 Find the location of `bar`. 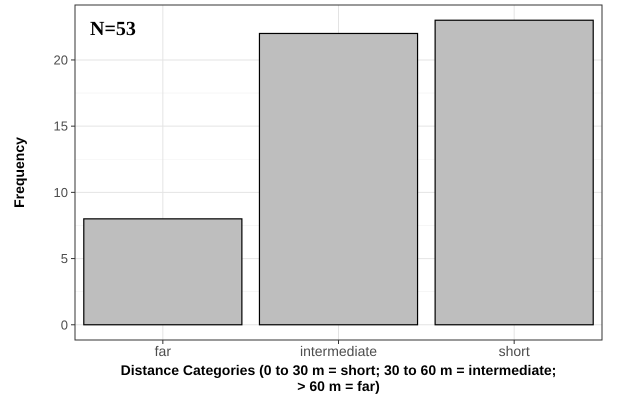

bar is located at coordinates (162, 272).